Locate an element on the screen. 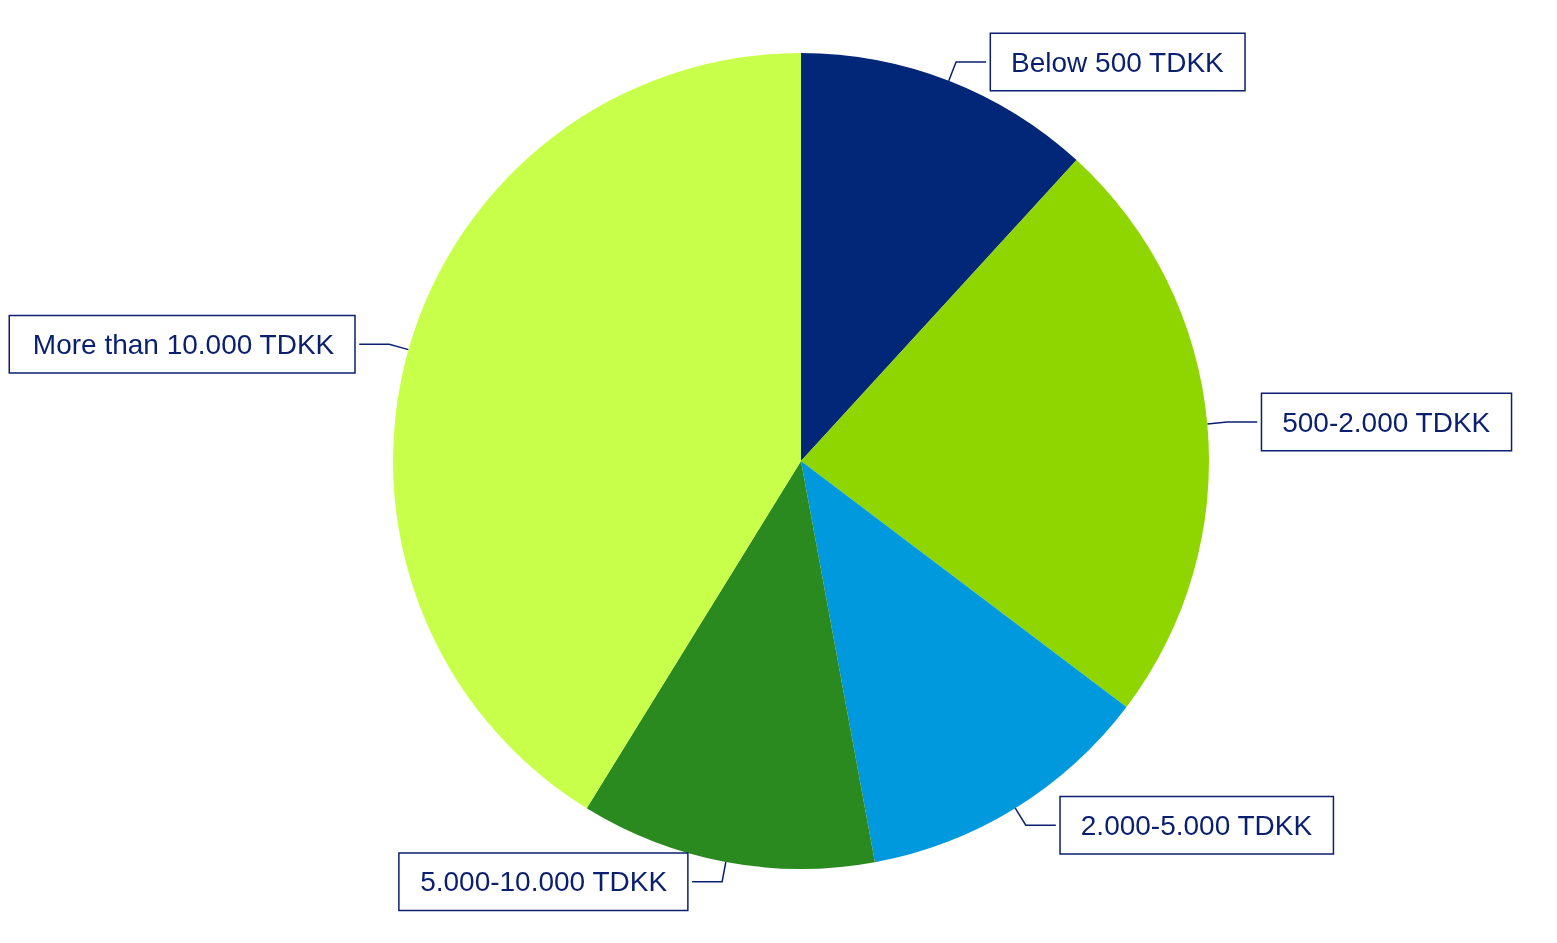 The width and height of the screenshot is (1557, 943). slice-label: Below 500 TDKK is located at coordinates (1118, 62).